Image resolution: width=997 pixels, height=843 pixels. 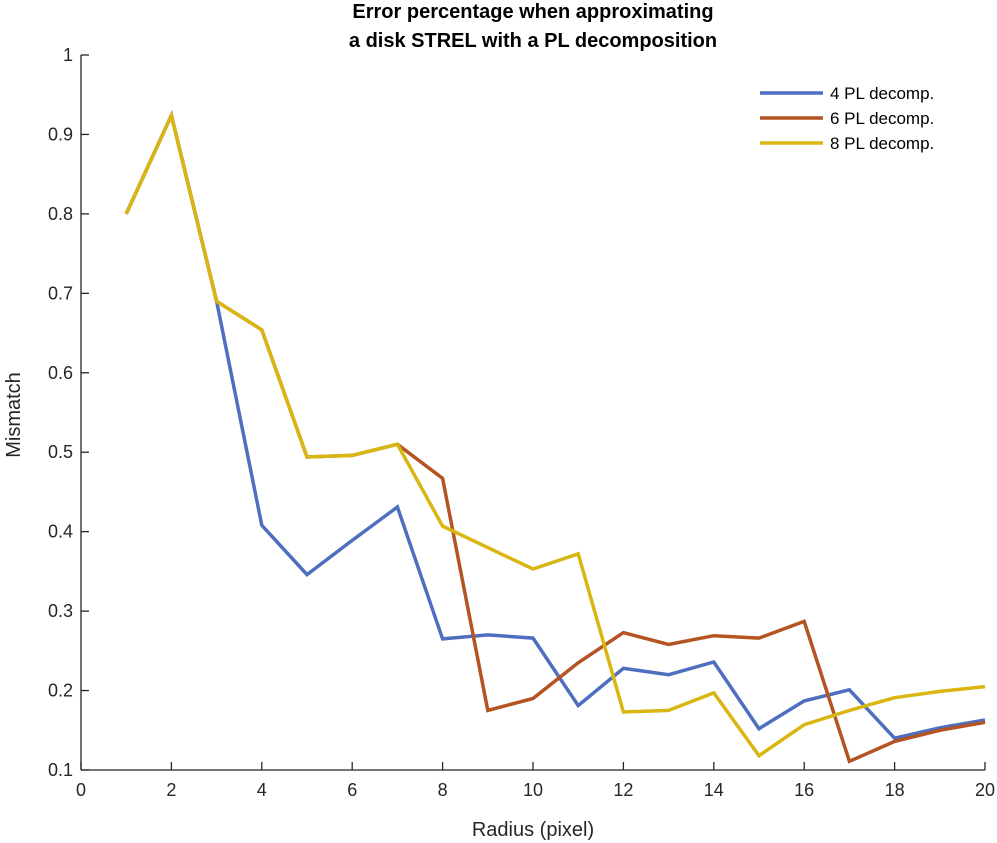 What do you see at coordinates (623, 790) in the screenshot?
I see `x-tick-label: 12` at bounding box center [623, 790].